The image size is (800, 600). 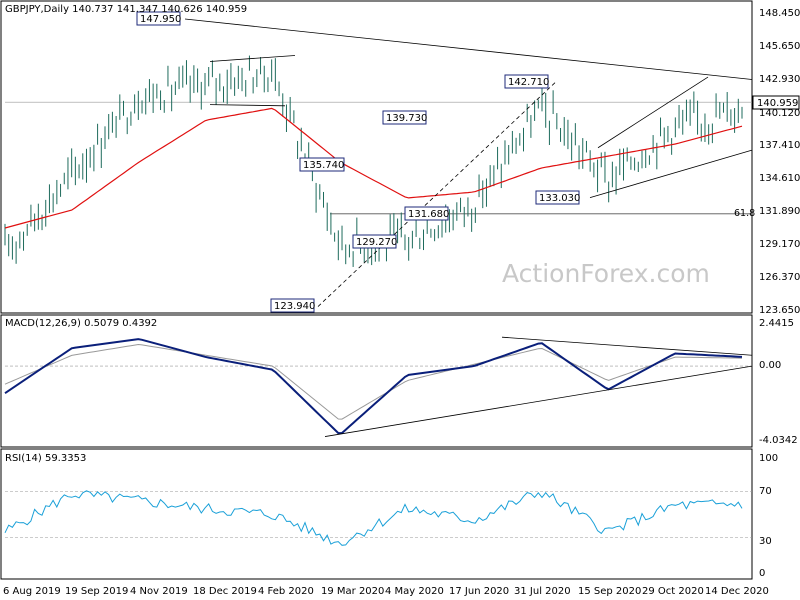 I want to click on price-tick: 131.890, so click(x=779, y=211).